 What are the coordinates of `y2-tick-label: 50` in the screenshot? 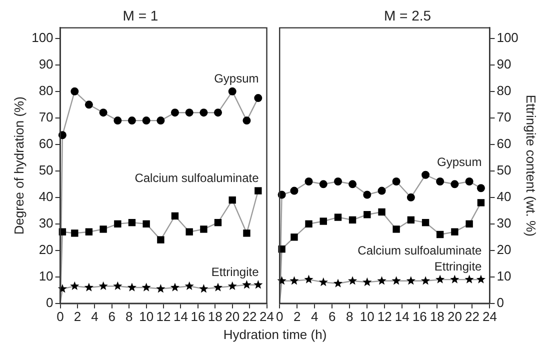 It's located at (504, 170).